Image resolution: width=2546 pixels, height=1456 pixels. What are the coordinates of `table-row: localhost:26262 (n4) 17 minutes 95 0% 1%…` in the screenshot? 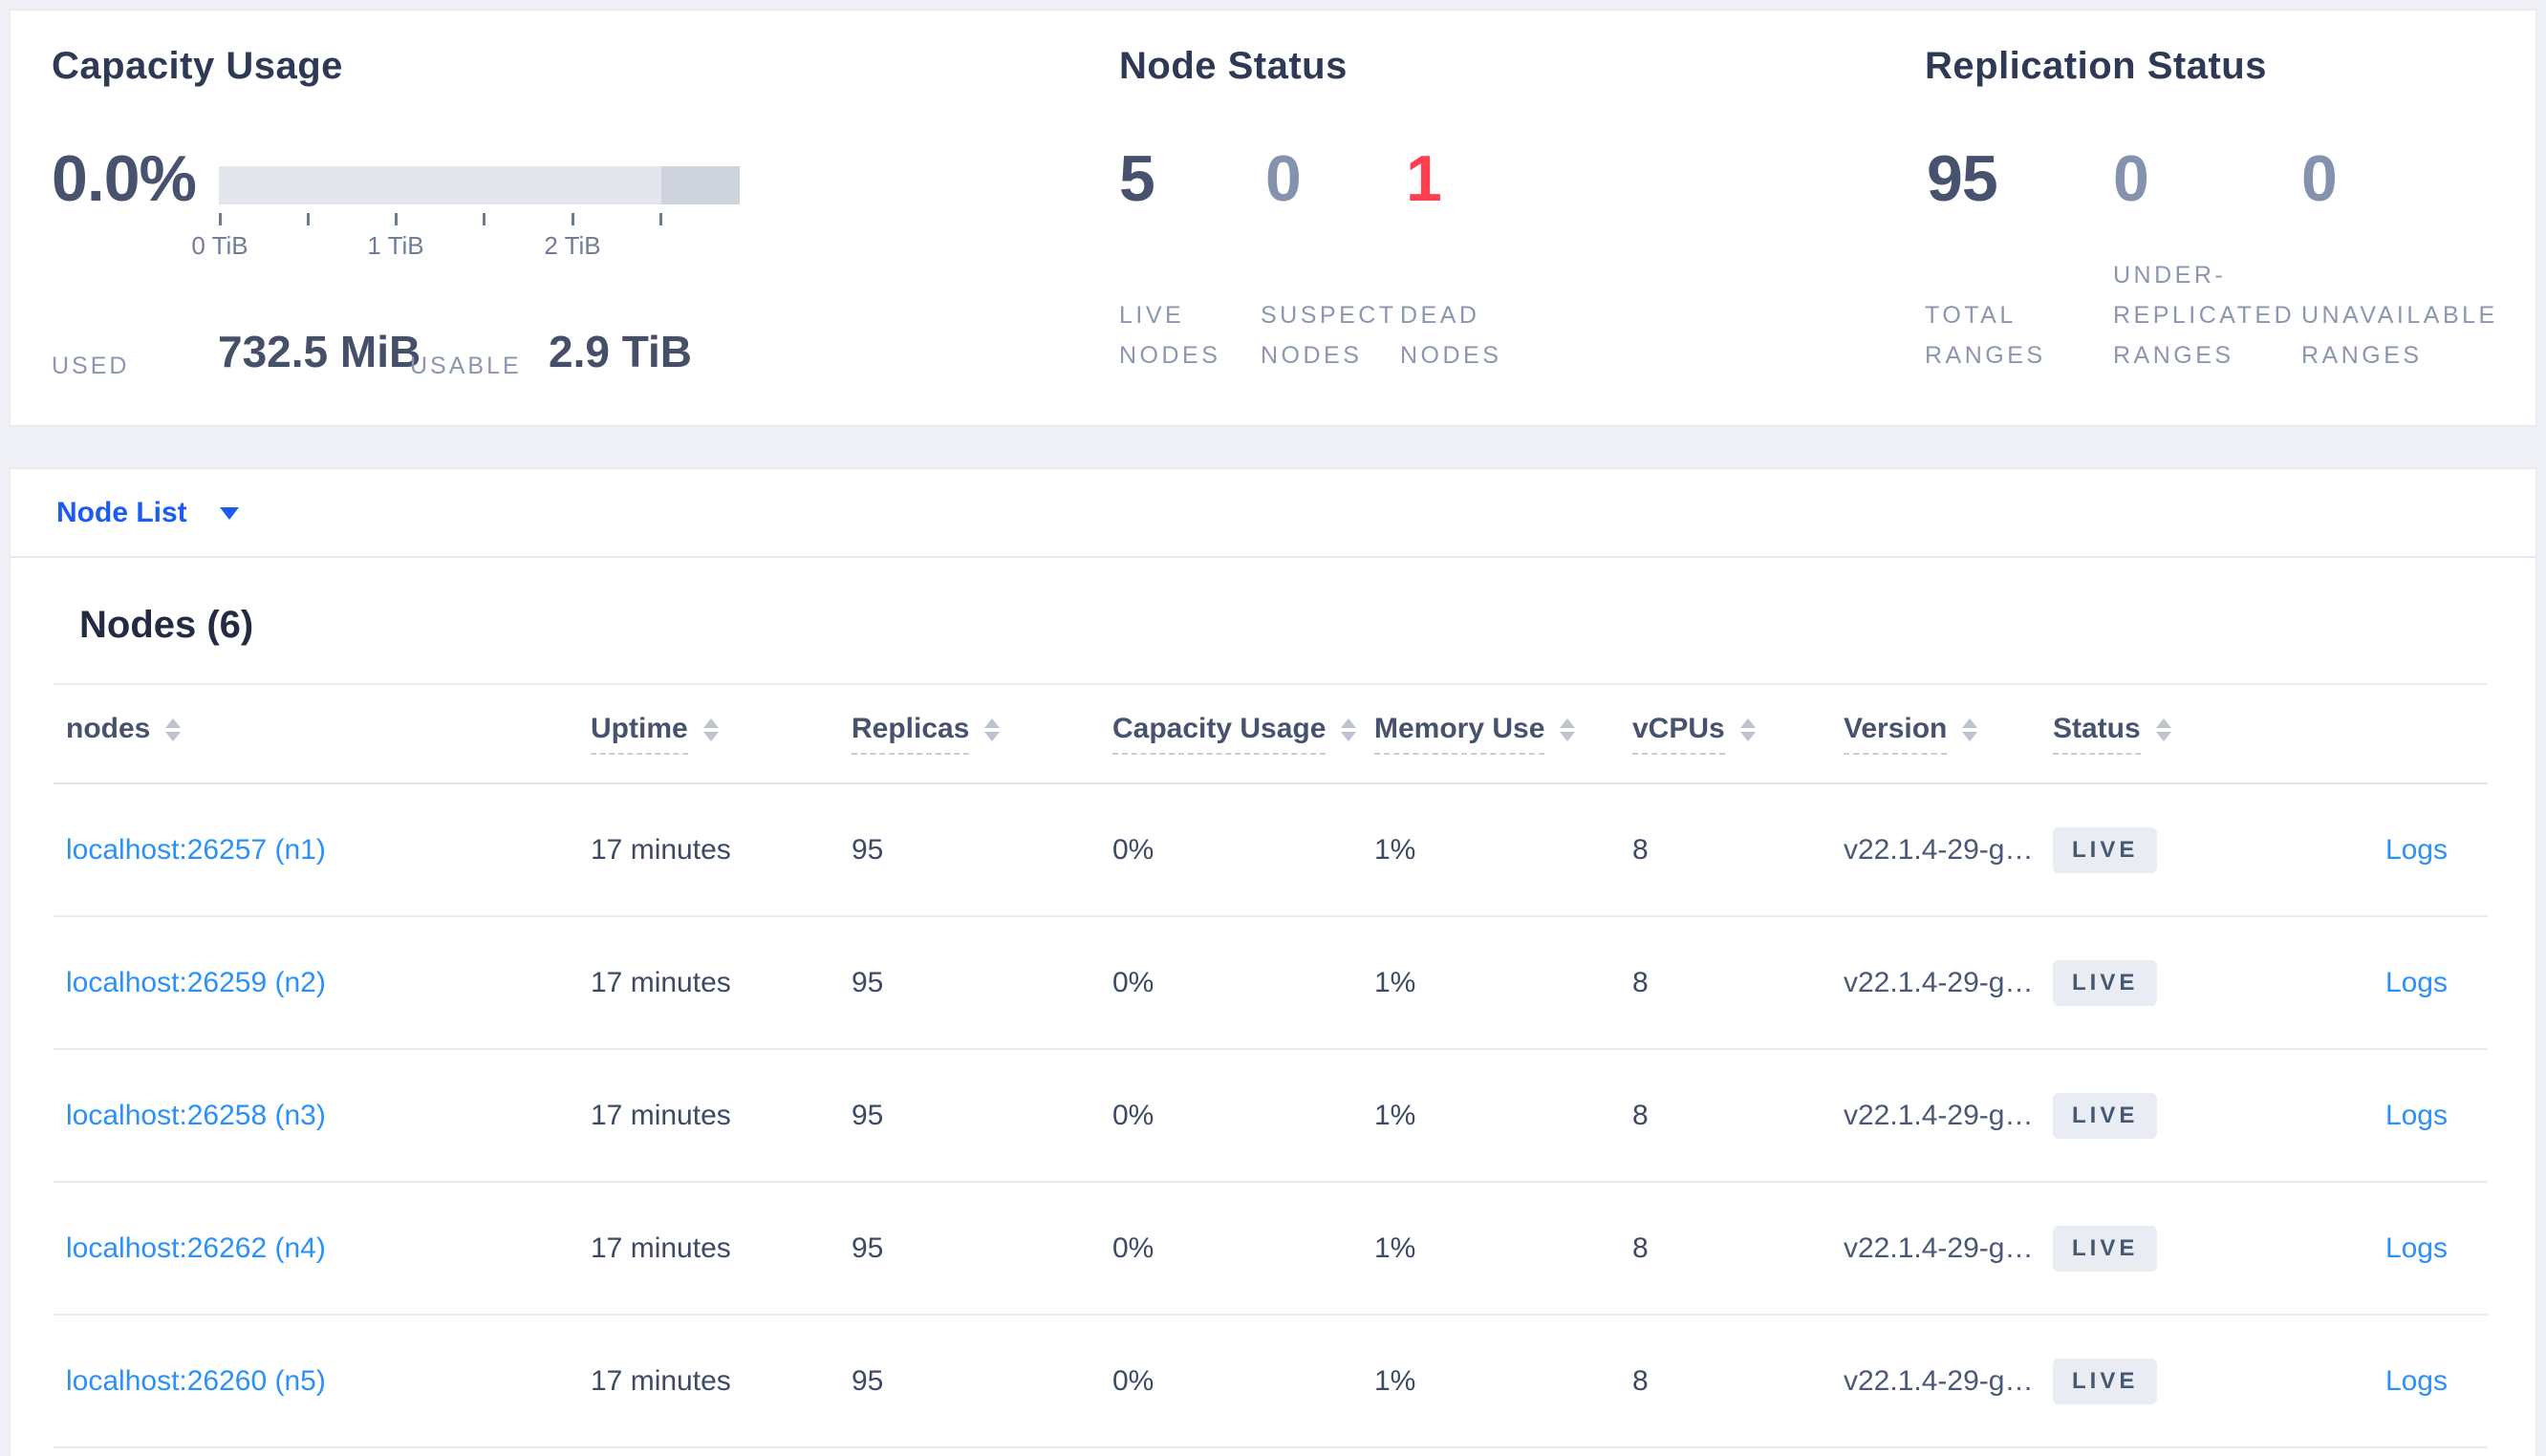 It's located at (1271, 1249).